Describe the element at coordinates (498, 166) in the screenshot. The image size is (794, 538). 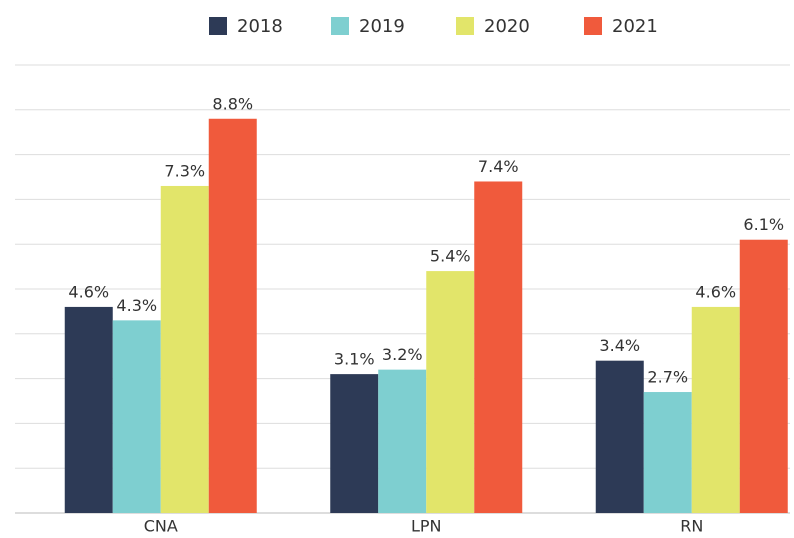
I see `value-label: 7.4%` at that location.